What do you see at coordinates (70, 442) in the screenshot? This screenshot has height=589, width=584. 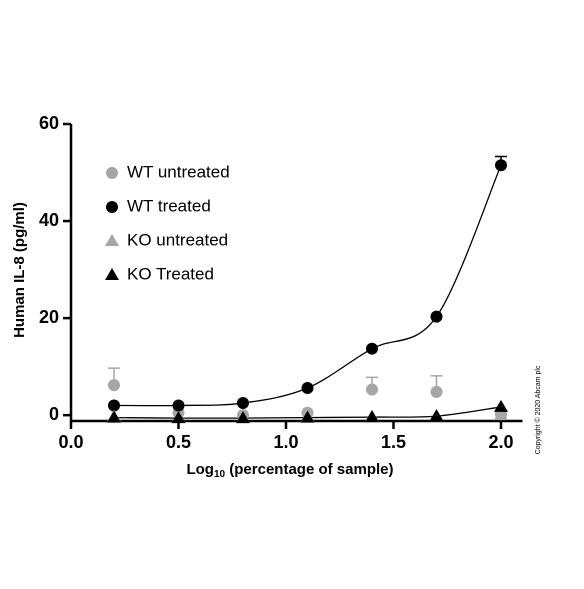 I see `x-tick-label: 0.0` at bounding box center [70, 442].